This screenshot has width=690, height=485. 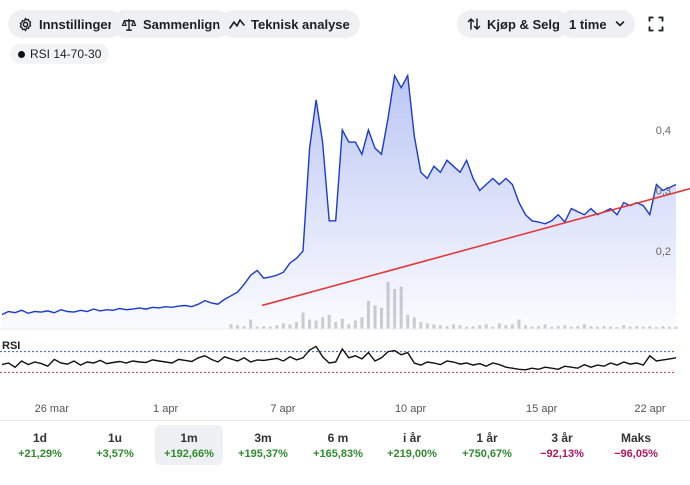 What do you see at coordinates (39, 437) in the screenshot?
I see `period-label: 1d` at bounding box center [39, 437].